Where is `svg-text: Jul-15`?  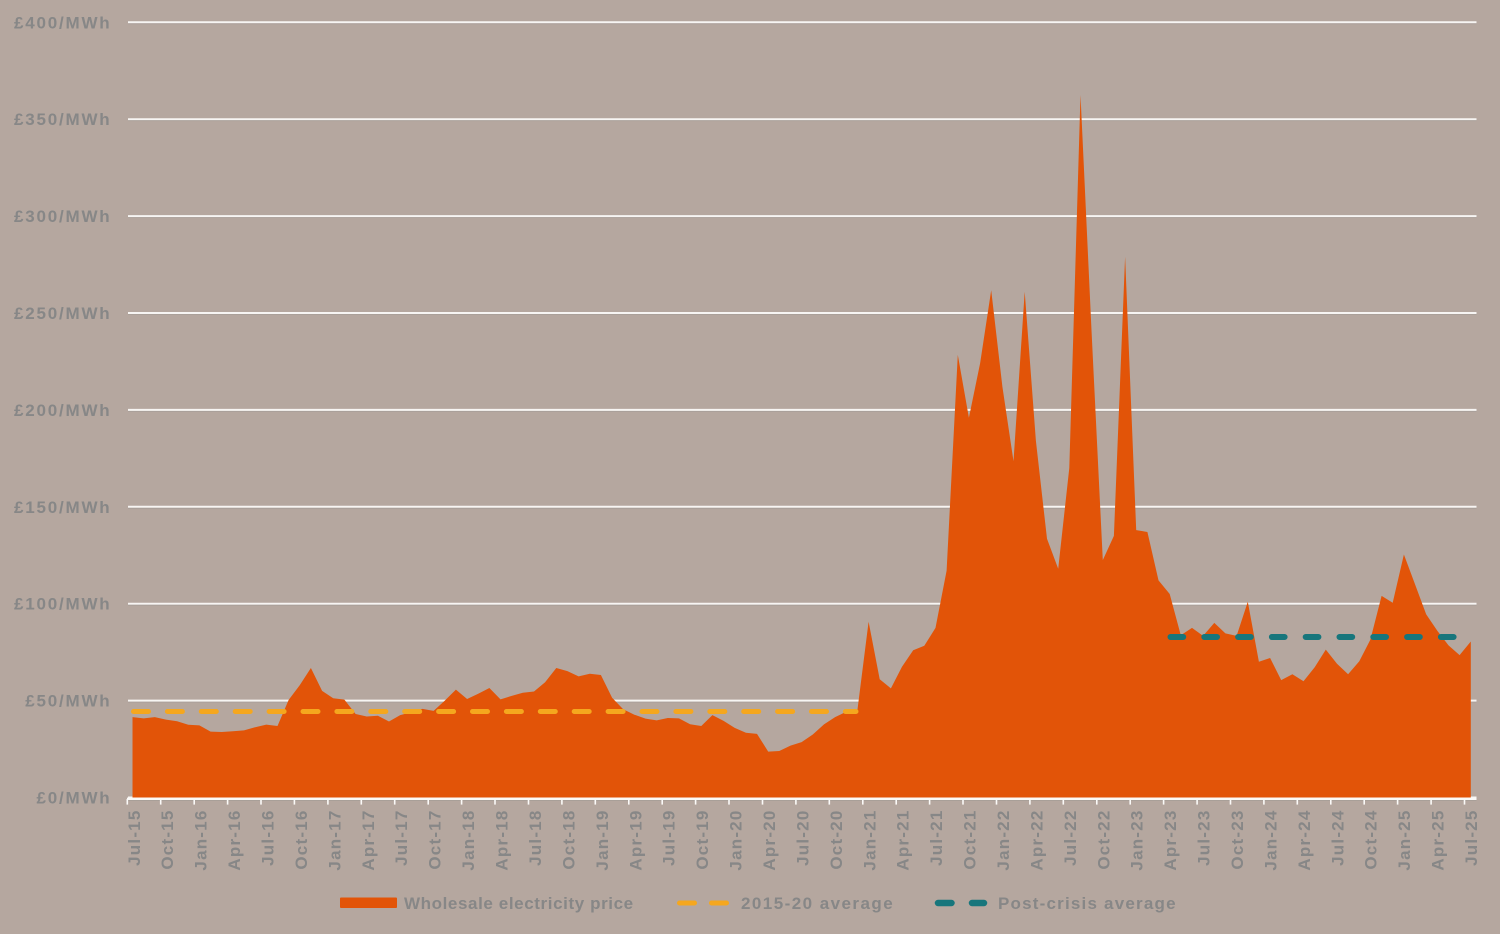 svg-text: Jul-15 is located at coordinates (134, 838).